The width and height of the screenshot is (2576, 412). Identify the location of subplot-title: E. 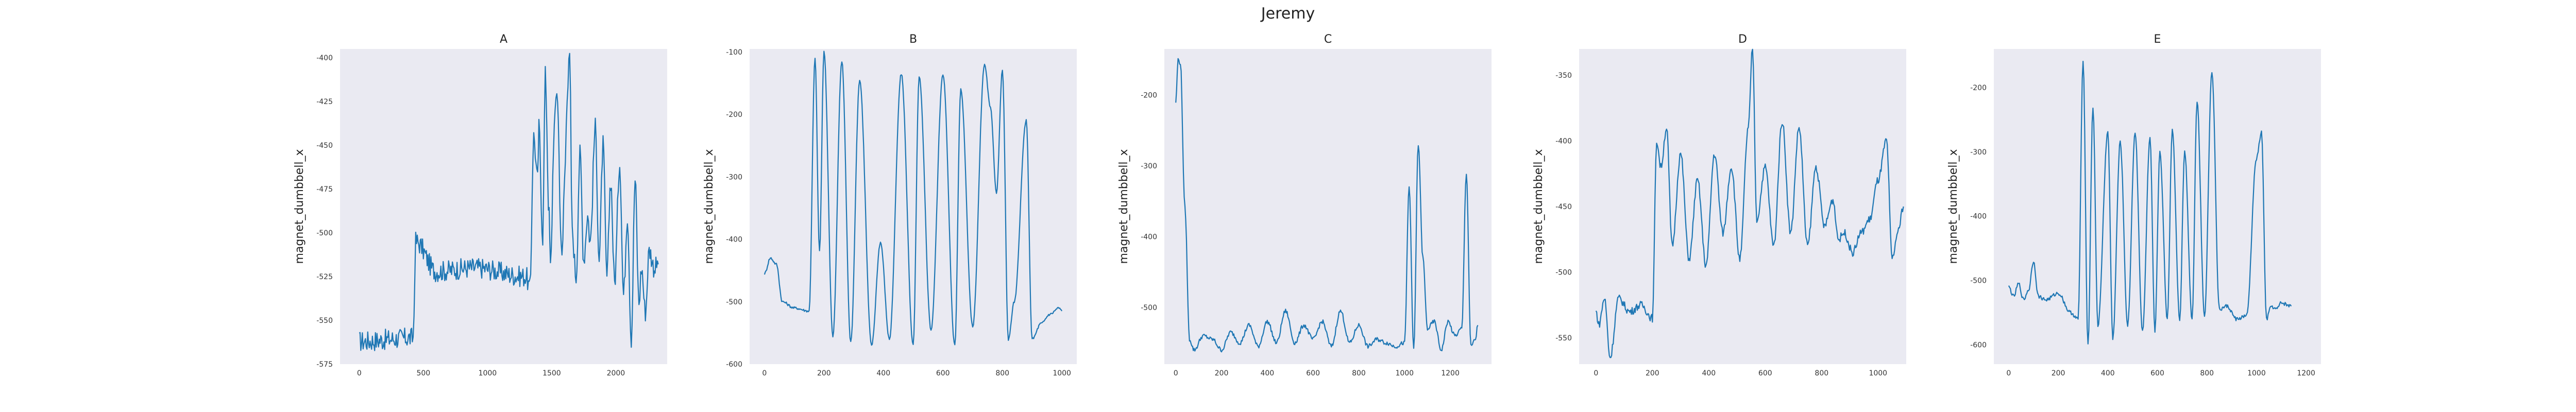
(2157, 39).